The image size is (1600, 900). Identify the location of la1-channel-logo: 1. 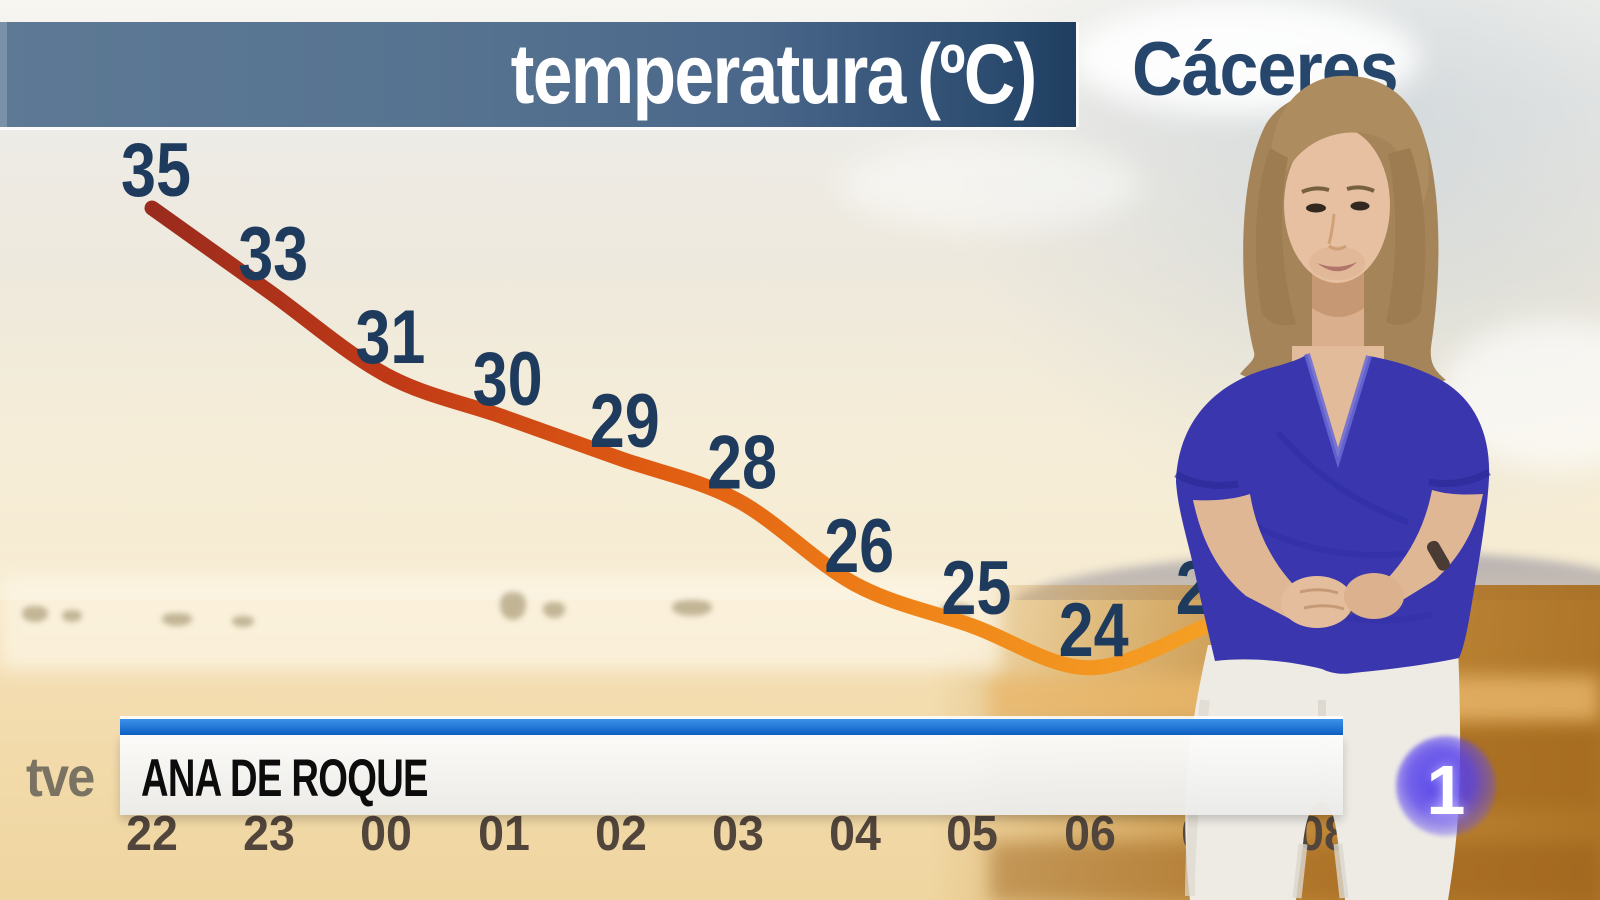
(1446, 786).